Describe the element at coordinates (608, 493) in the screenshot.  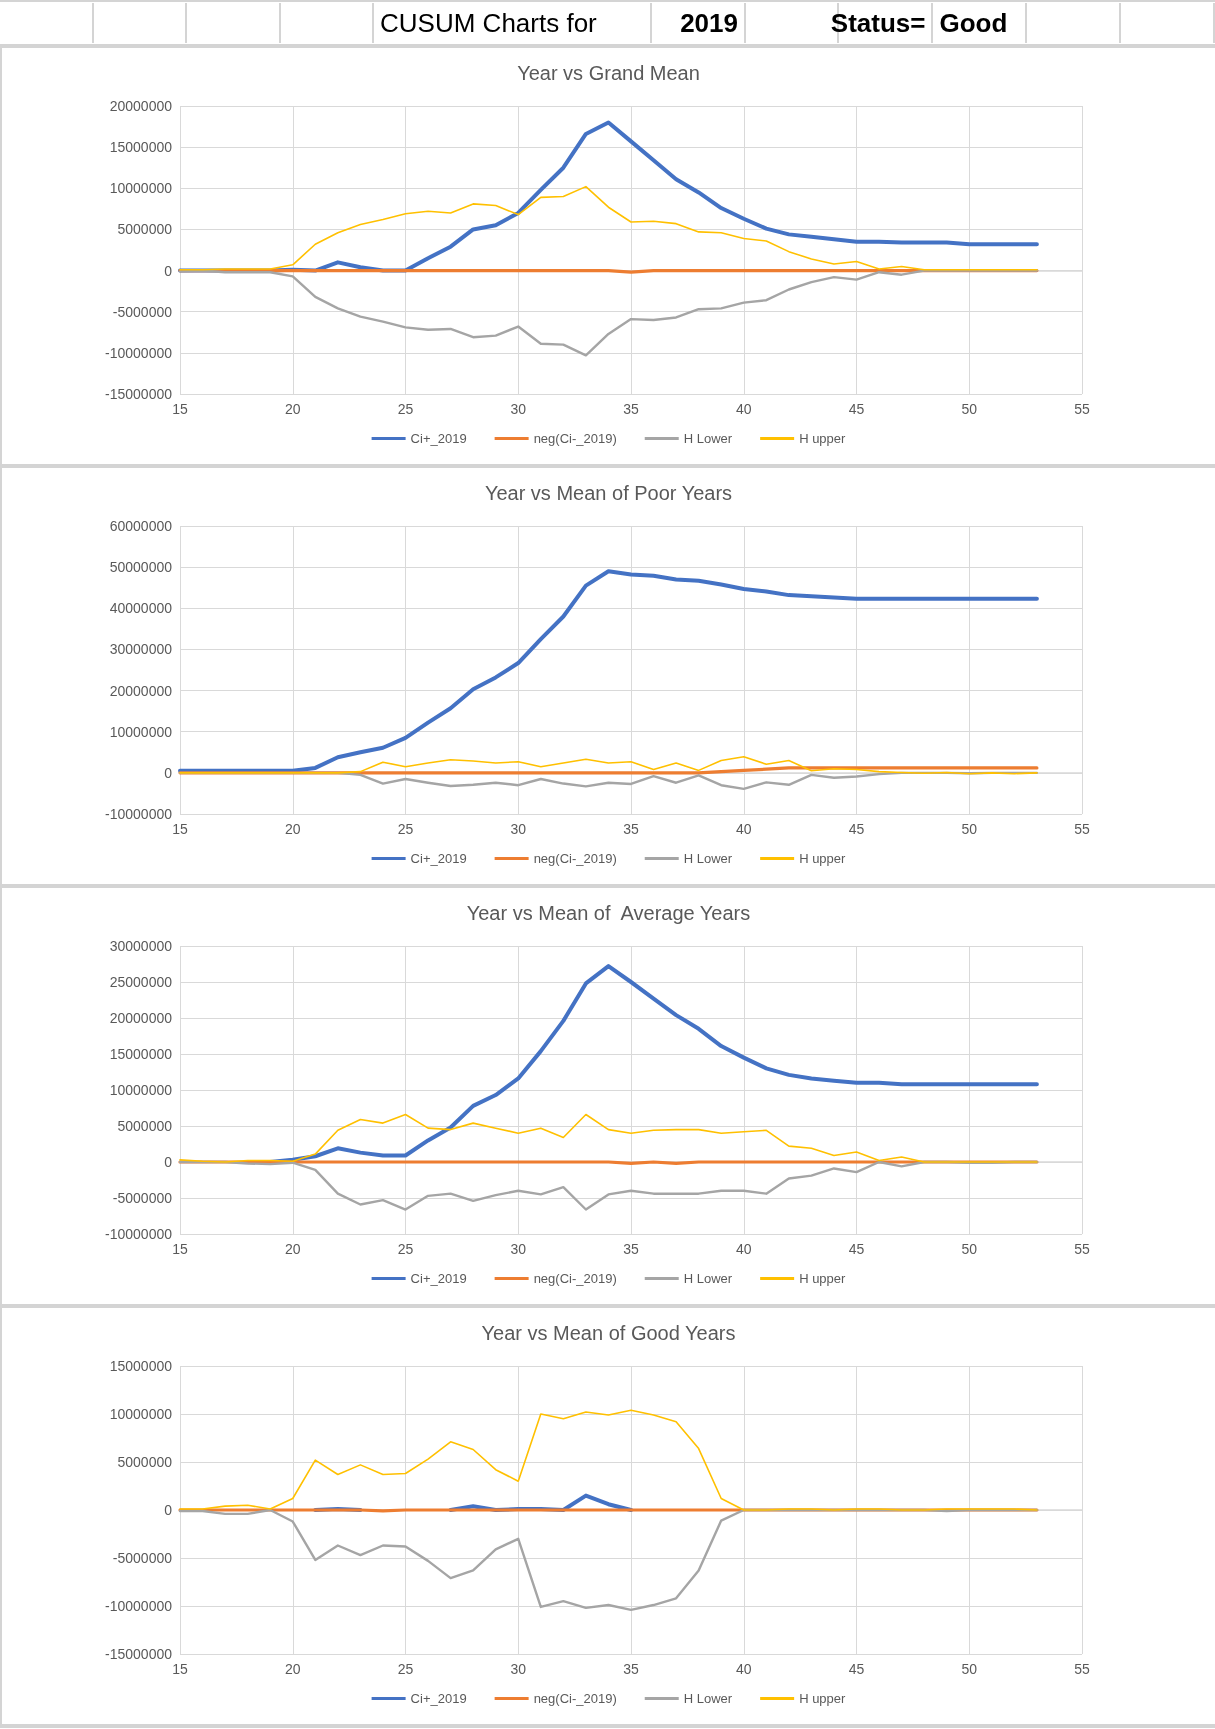
I see `chart-title: Year vs Mean of Poor Years` at that location.